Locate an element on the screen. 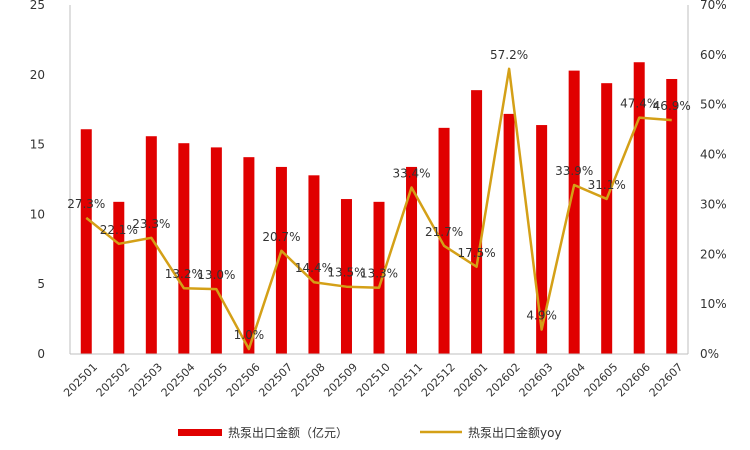 The image size is (750, 450). x-tick-202506: 202506 is located at coordinates (243, 380).